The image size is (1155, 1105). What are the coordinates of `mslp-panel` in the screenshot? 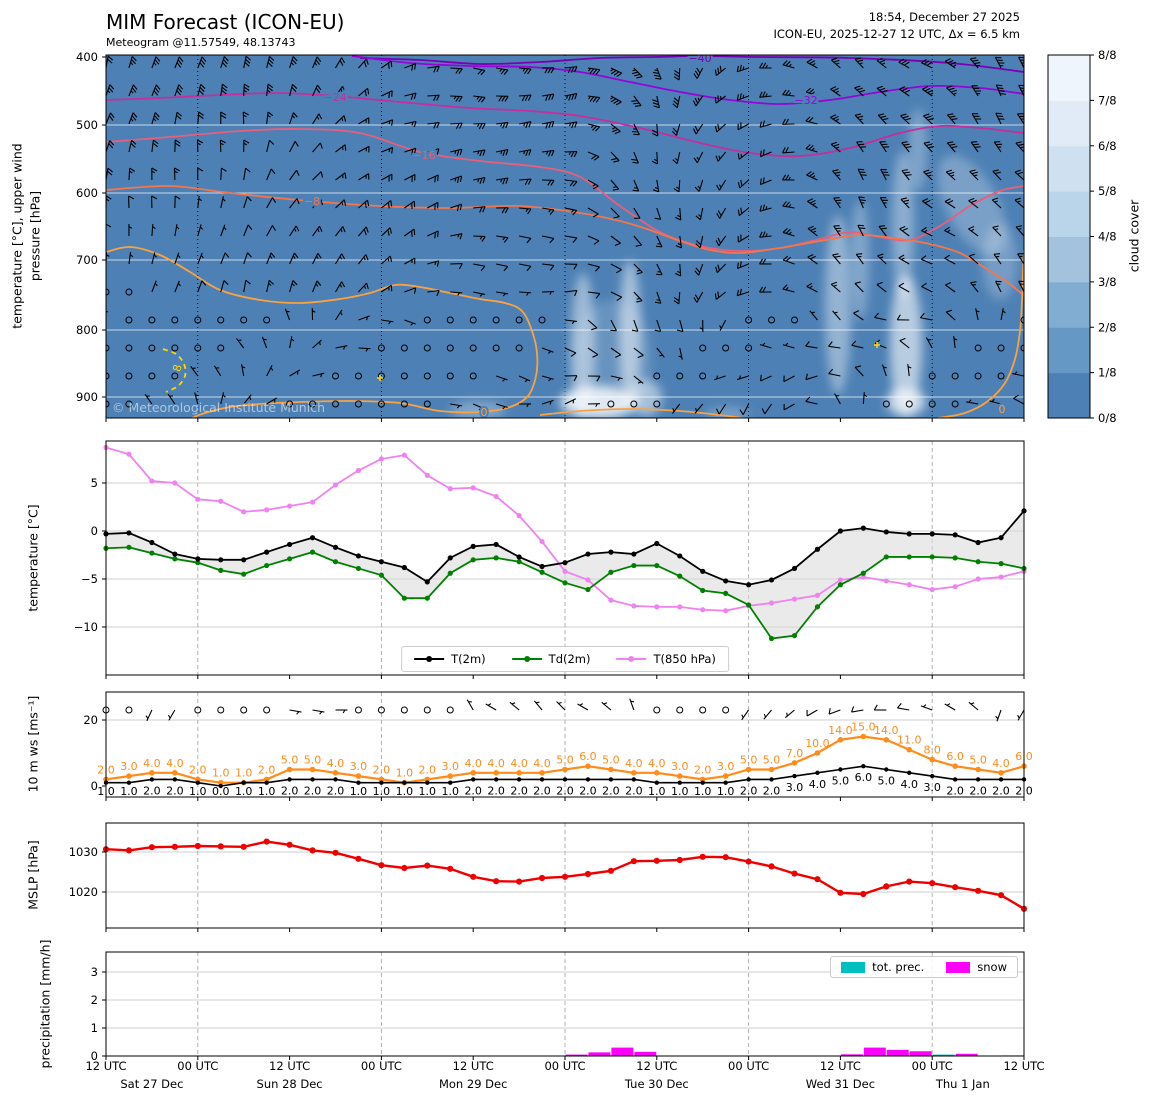 It's located at (565, 875).